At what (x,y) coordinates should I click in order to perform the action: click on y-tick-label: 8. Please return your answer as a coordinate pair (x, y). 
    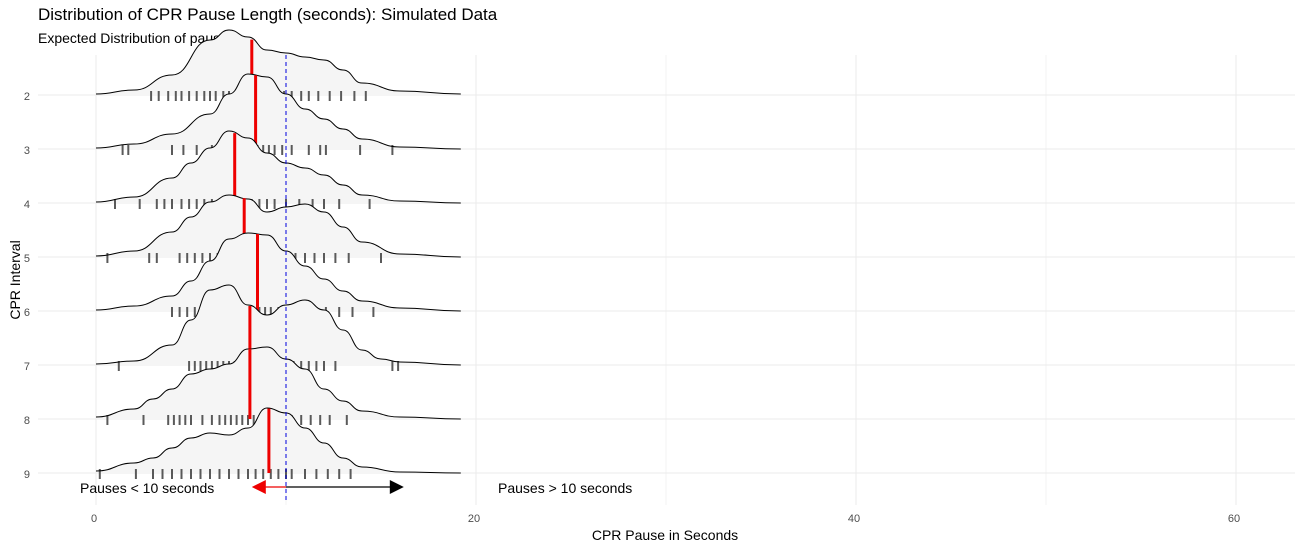
    Looking at the image, I should click on (27, 421).